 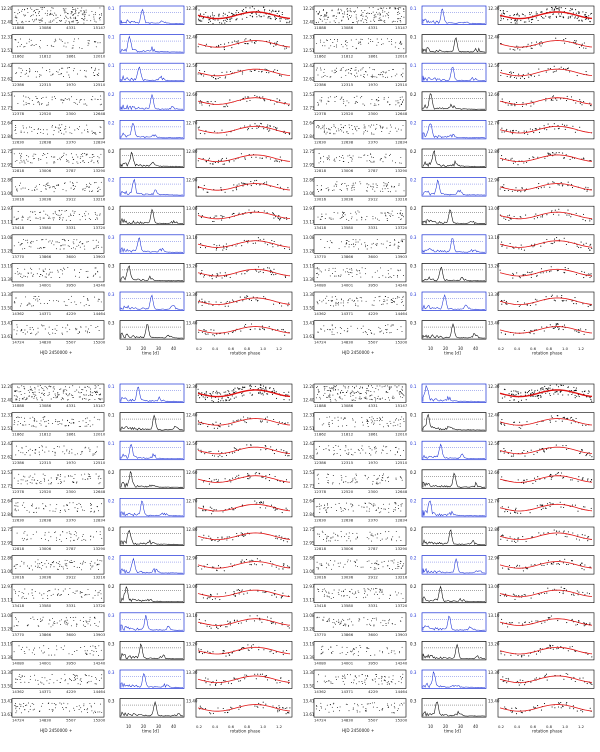 I want to click on time-tick-label: 14240, so click(x=401, y=284).